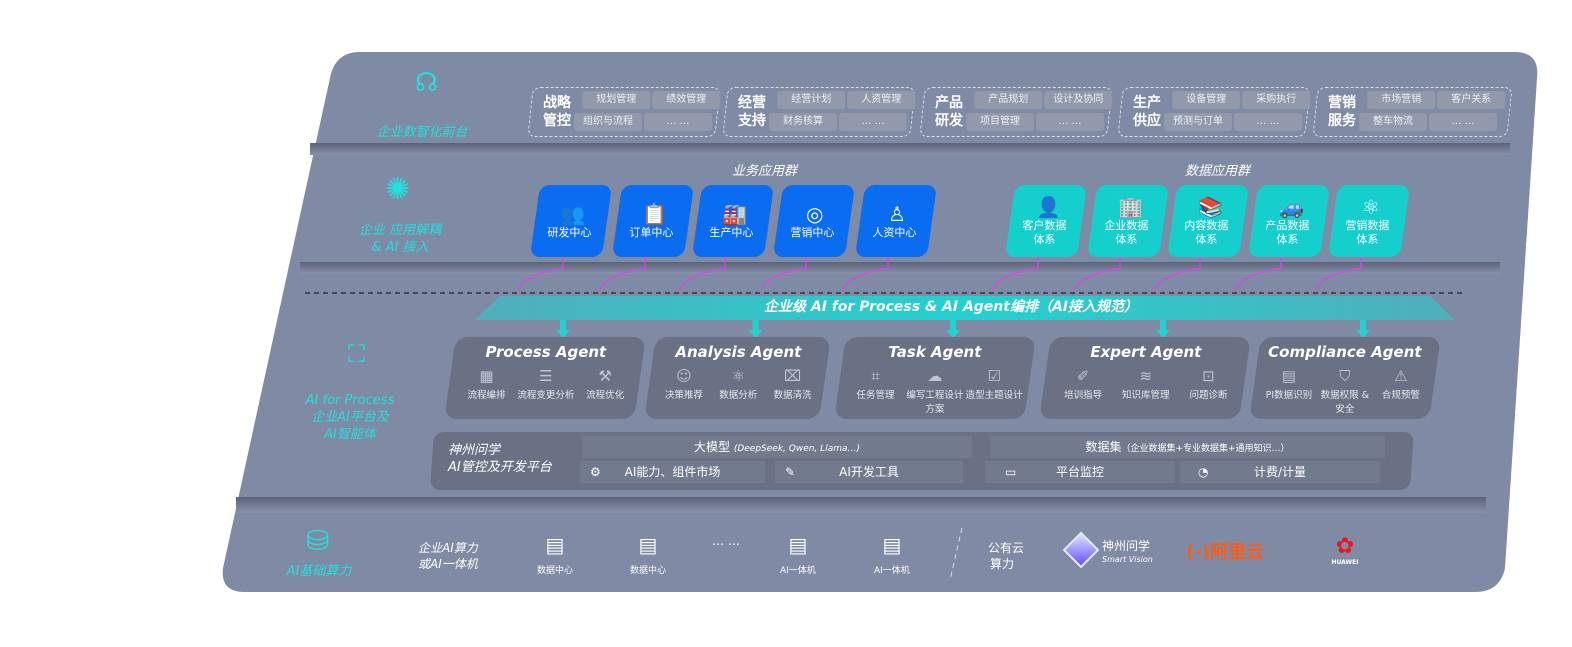 The image size is (1572, 647). Describe the element at coordinates (1291, 207) in the screenshot. I see `car-icon: 🚙` at that location.